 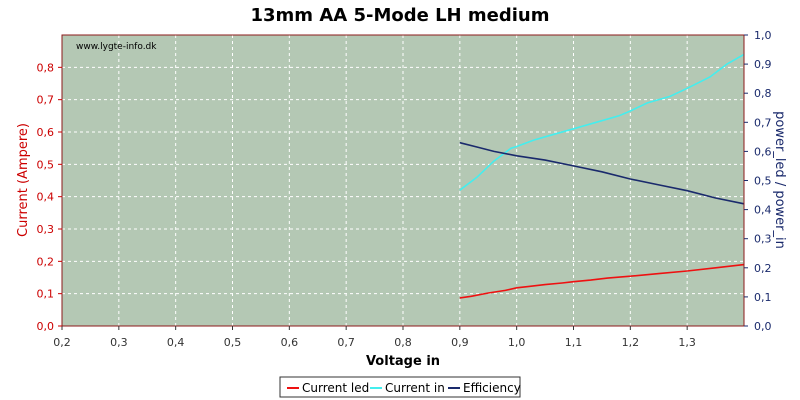 I want to click on y-right-tick-label: 0,7, so click(x=763, y=122).